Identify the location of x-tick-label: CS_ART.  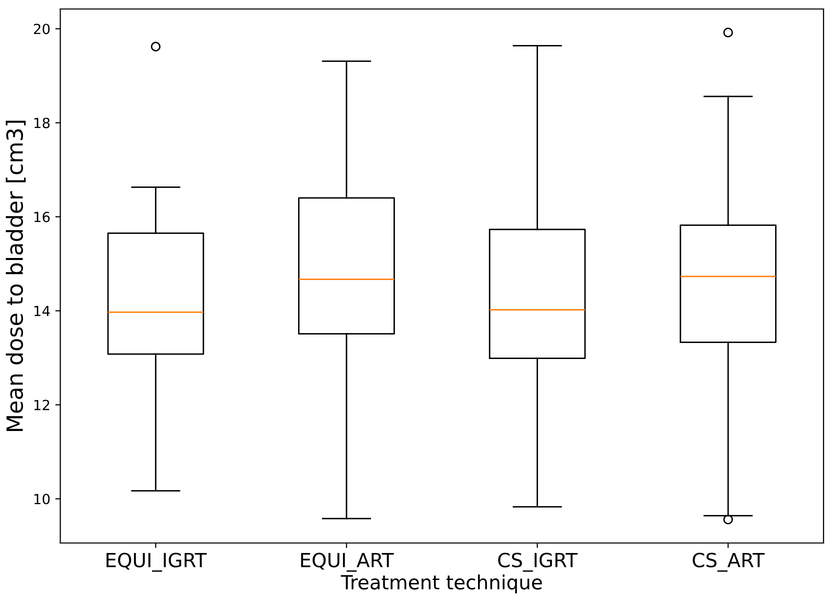
(728, 562).